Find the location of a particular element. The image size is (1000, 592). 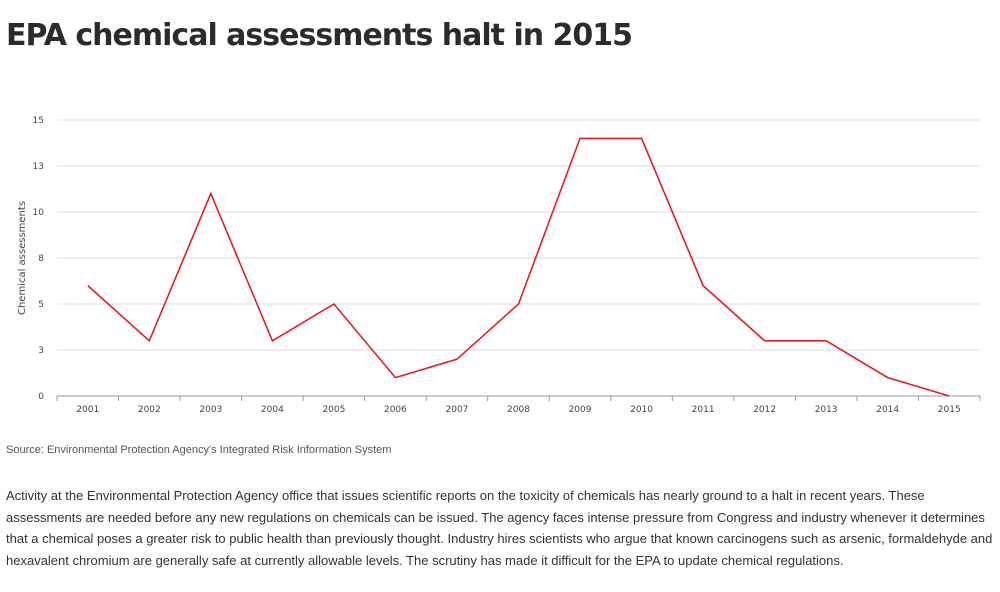

x-tick-label: 2005 is located at coordinates (333, 410).